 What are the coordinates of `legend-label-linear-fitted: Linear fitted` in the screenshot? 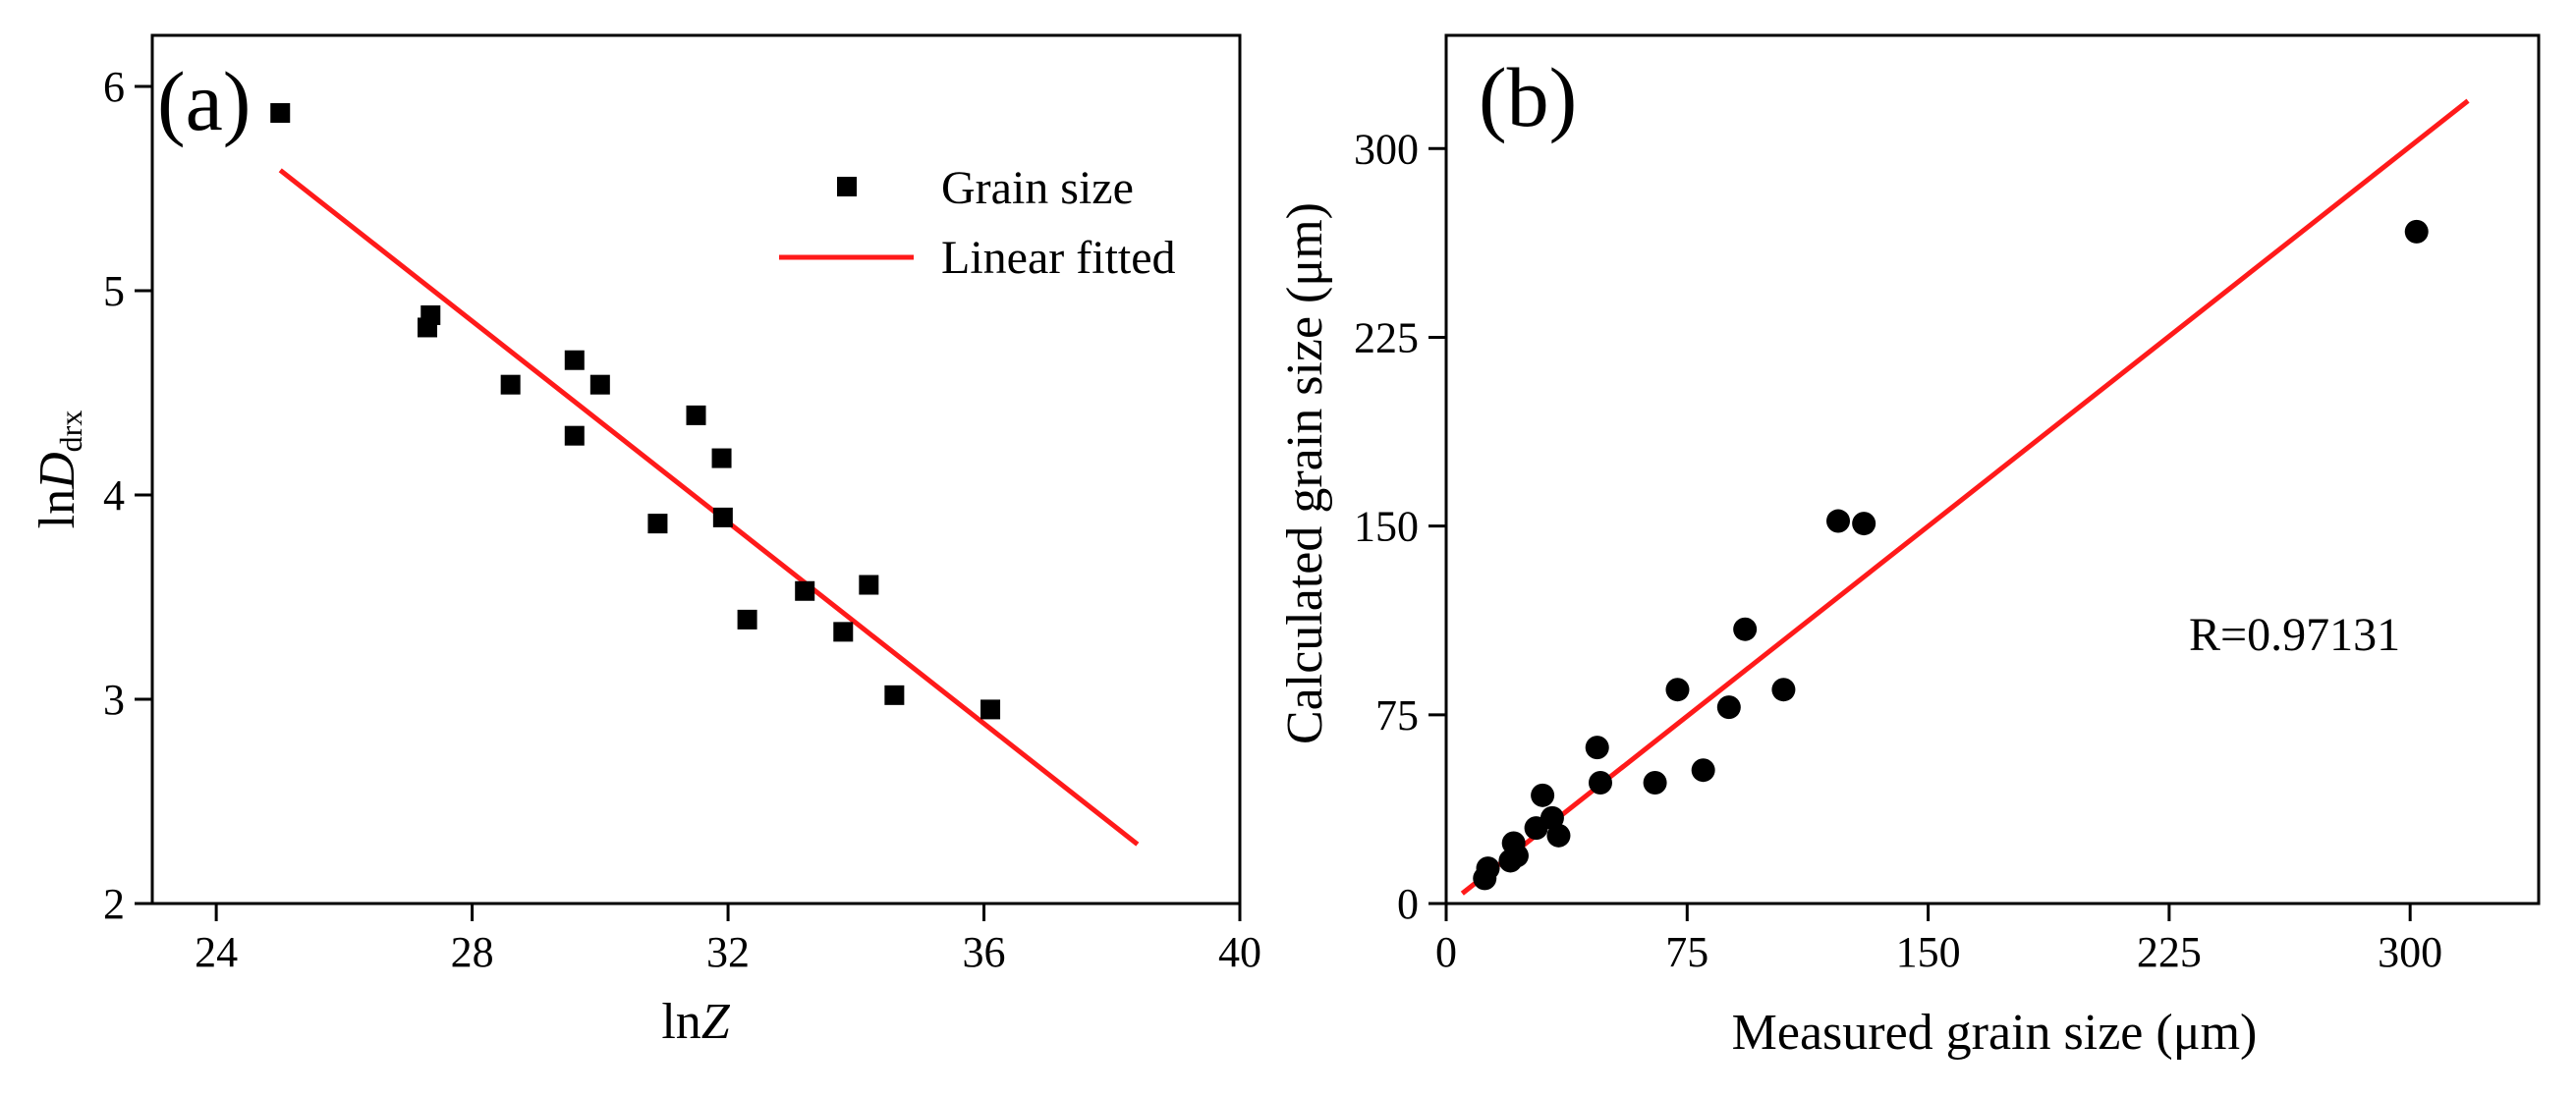 It's located at (1058, 258).